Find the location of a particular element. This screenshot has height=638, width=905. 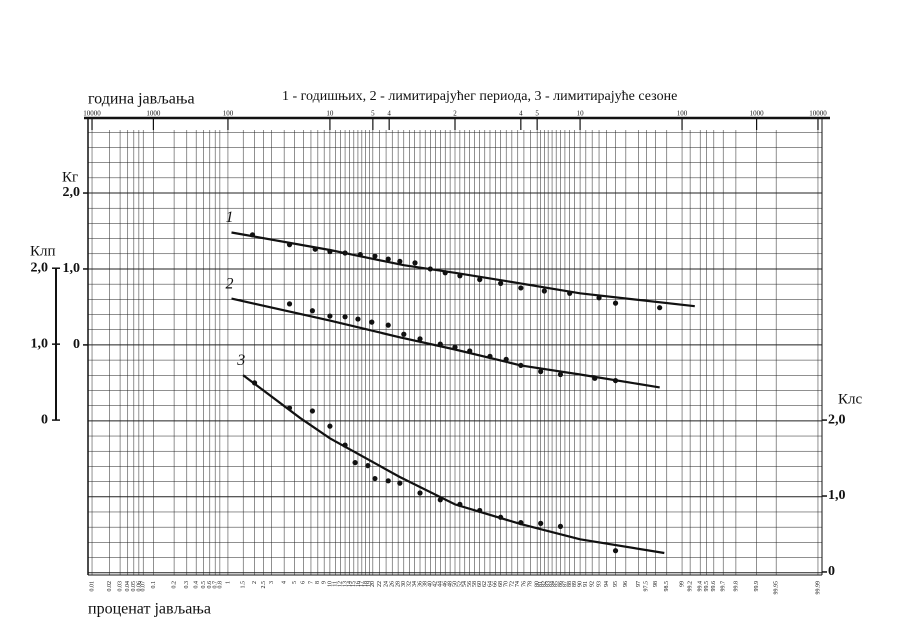

x-tick-label: 17 is located at coordinates (362, 584).